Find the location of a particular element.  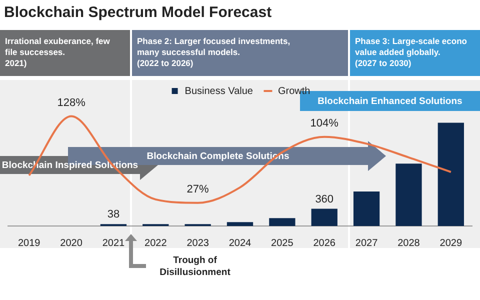

data-label: 360 is located at coordinates (324, 199).